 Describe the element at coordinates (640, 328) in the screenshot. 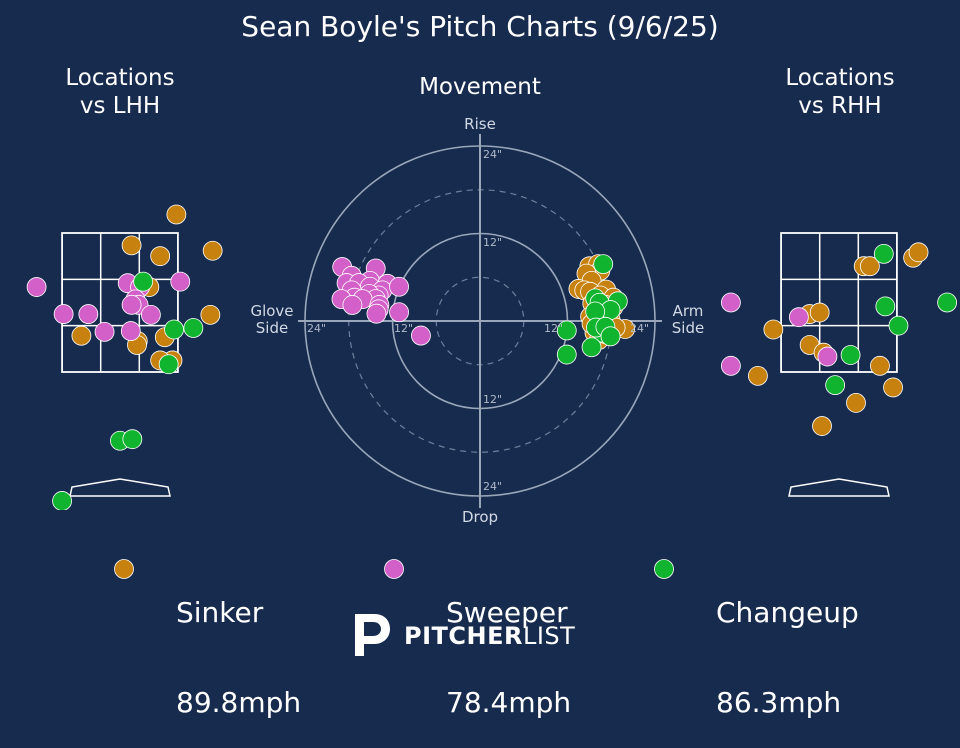

I see `ring-label-right-24: 24"` at that location.